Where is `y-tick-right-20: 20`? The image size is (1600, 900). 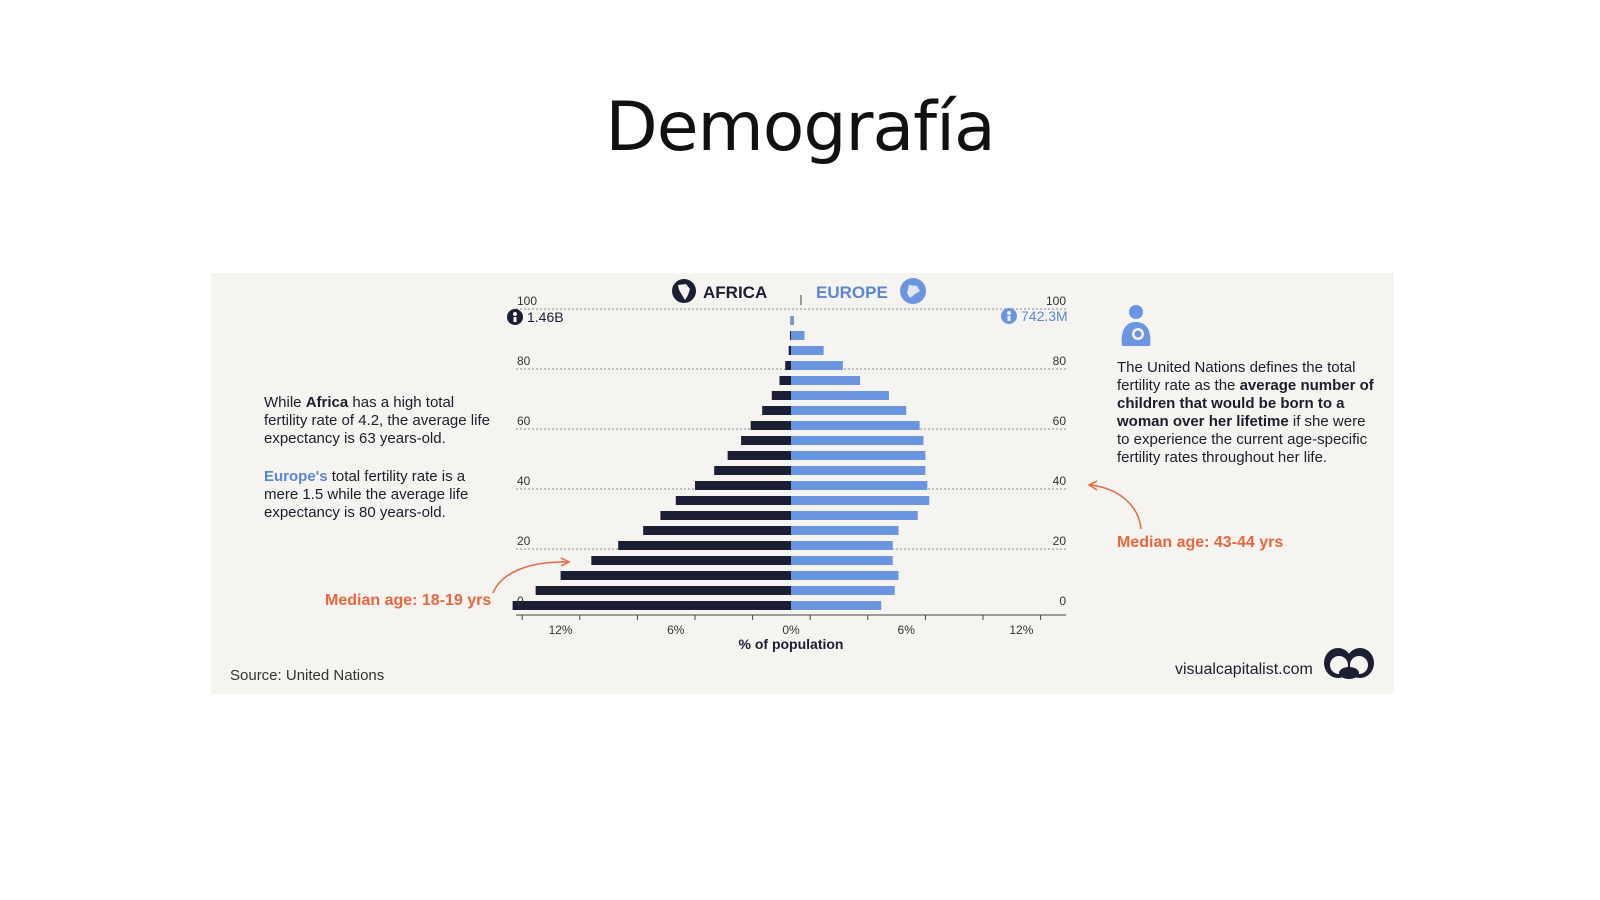
y-tick-right-20: 20 is located at coordinates (1060, 541).